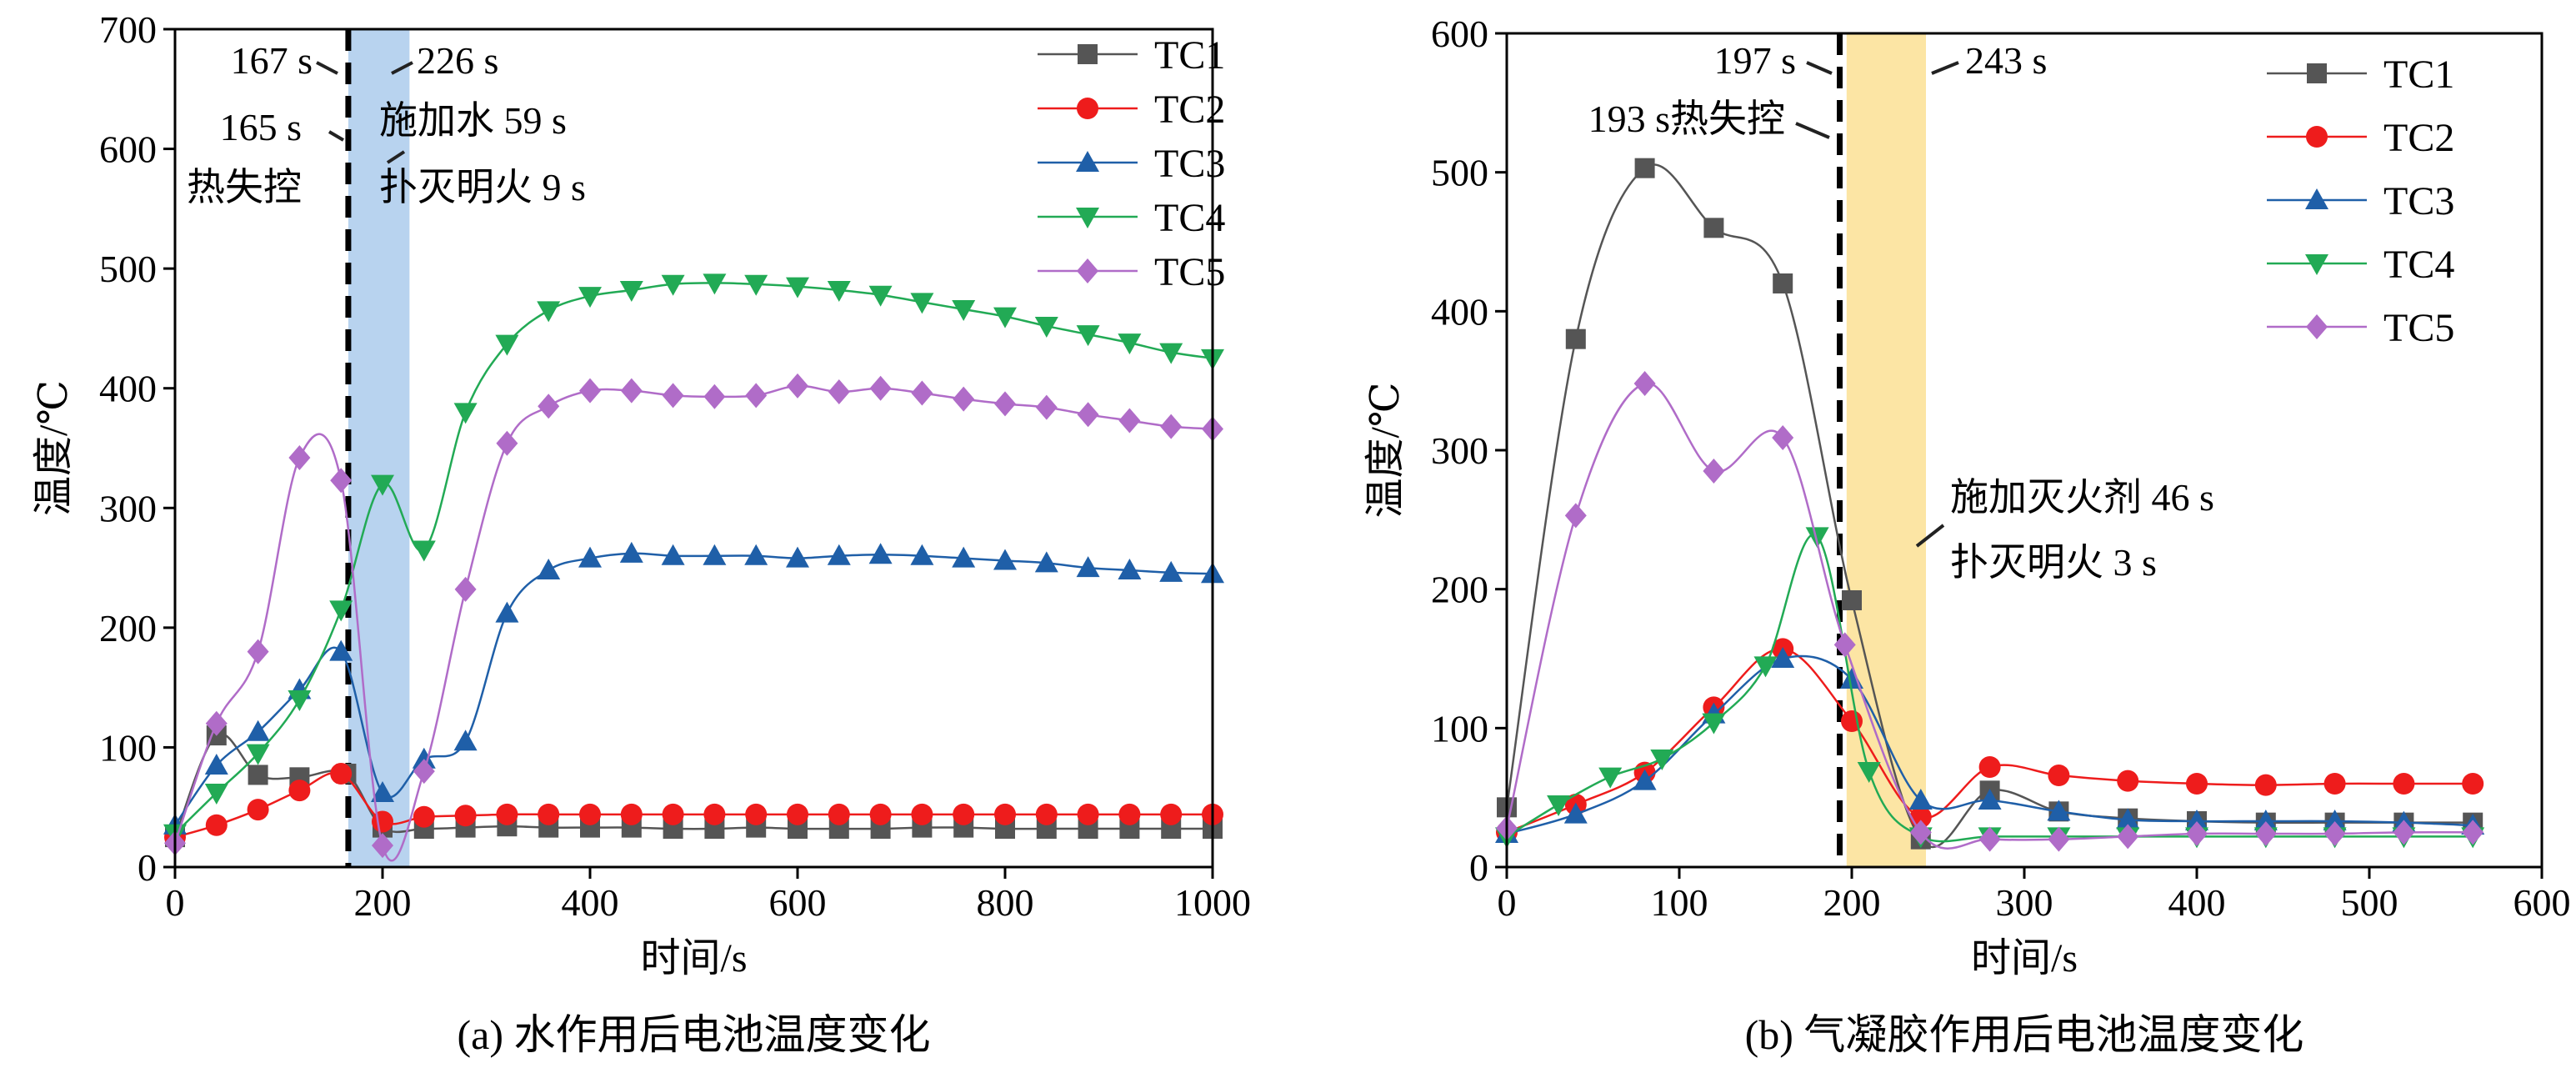 The height and width of the screenshot is (1078, 2576). What do you see at coordinates (1507, 902) in the screenshot?
I see `x-tick-label: 0` at bounding box center [1507, 902].